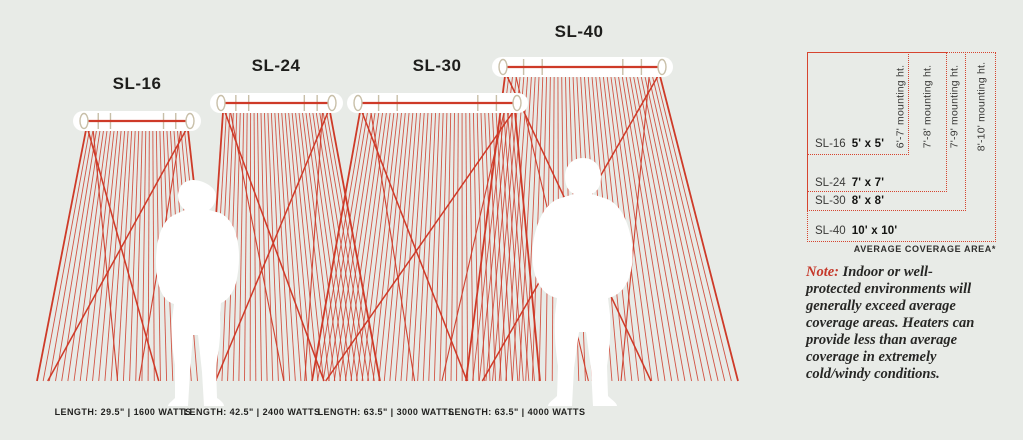 This screenshot has width=1023, height=440. What do you see at coordinates (579, 31) in the screenshot?
I see `heater-label-sl-40: SL-40` at bounding box center [579, 31].